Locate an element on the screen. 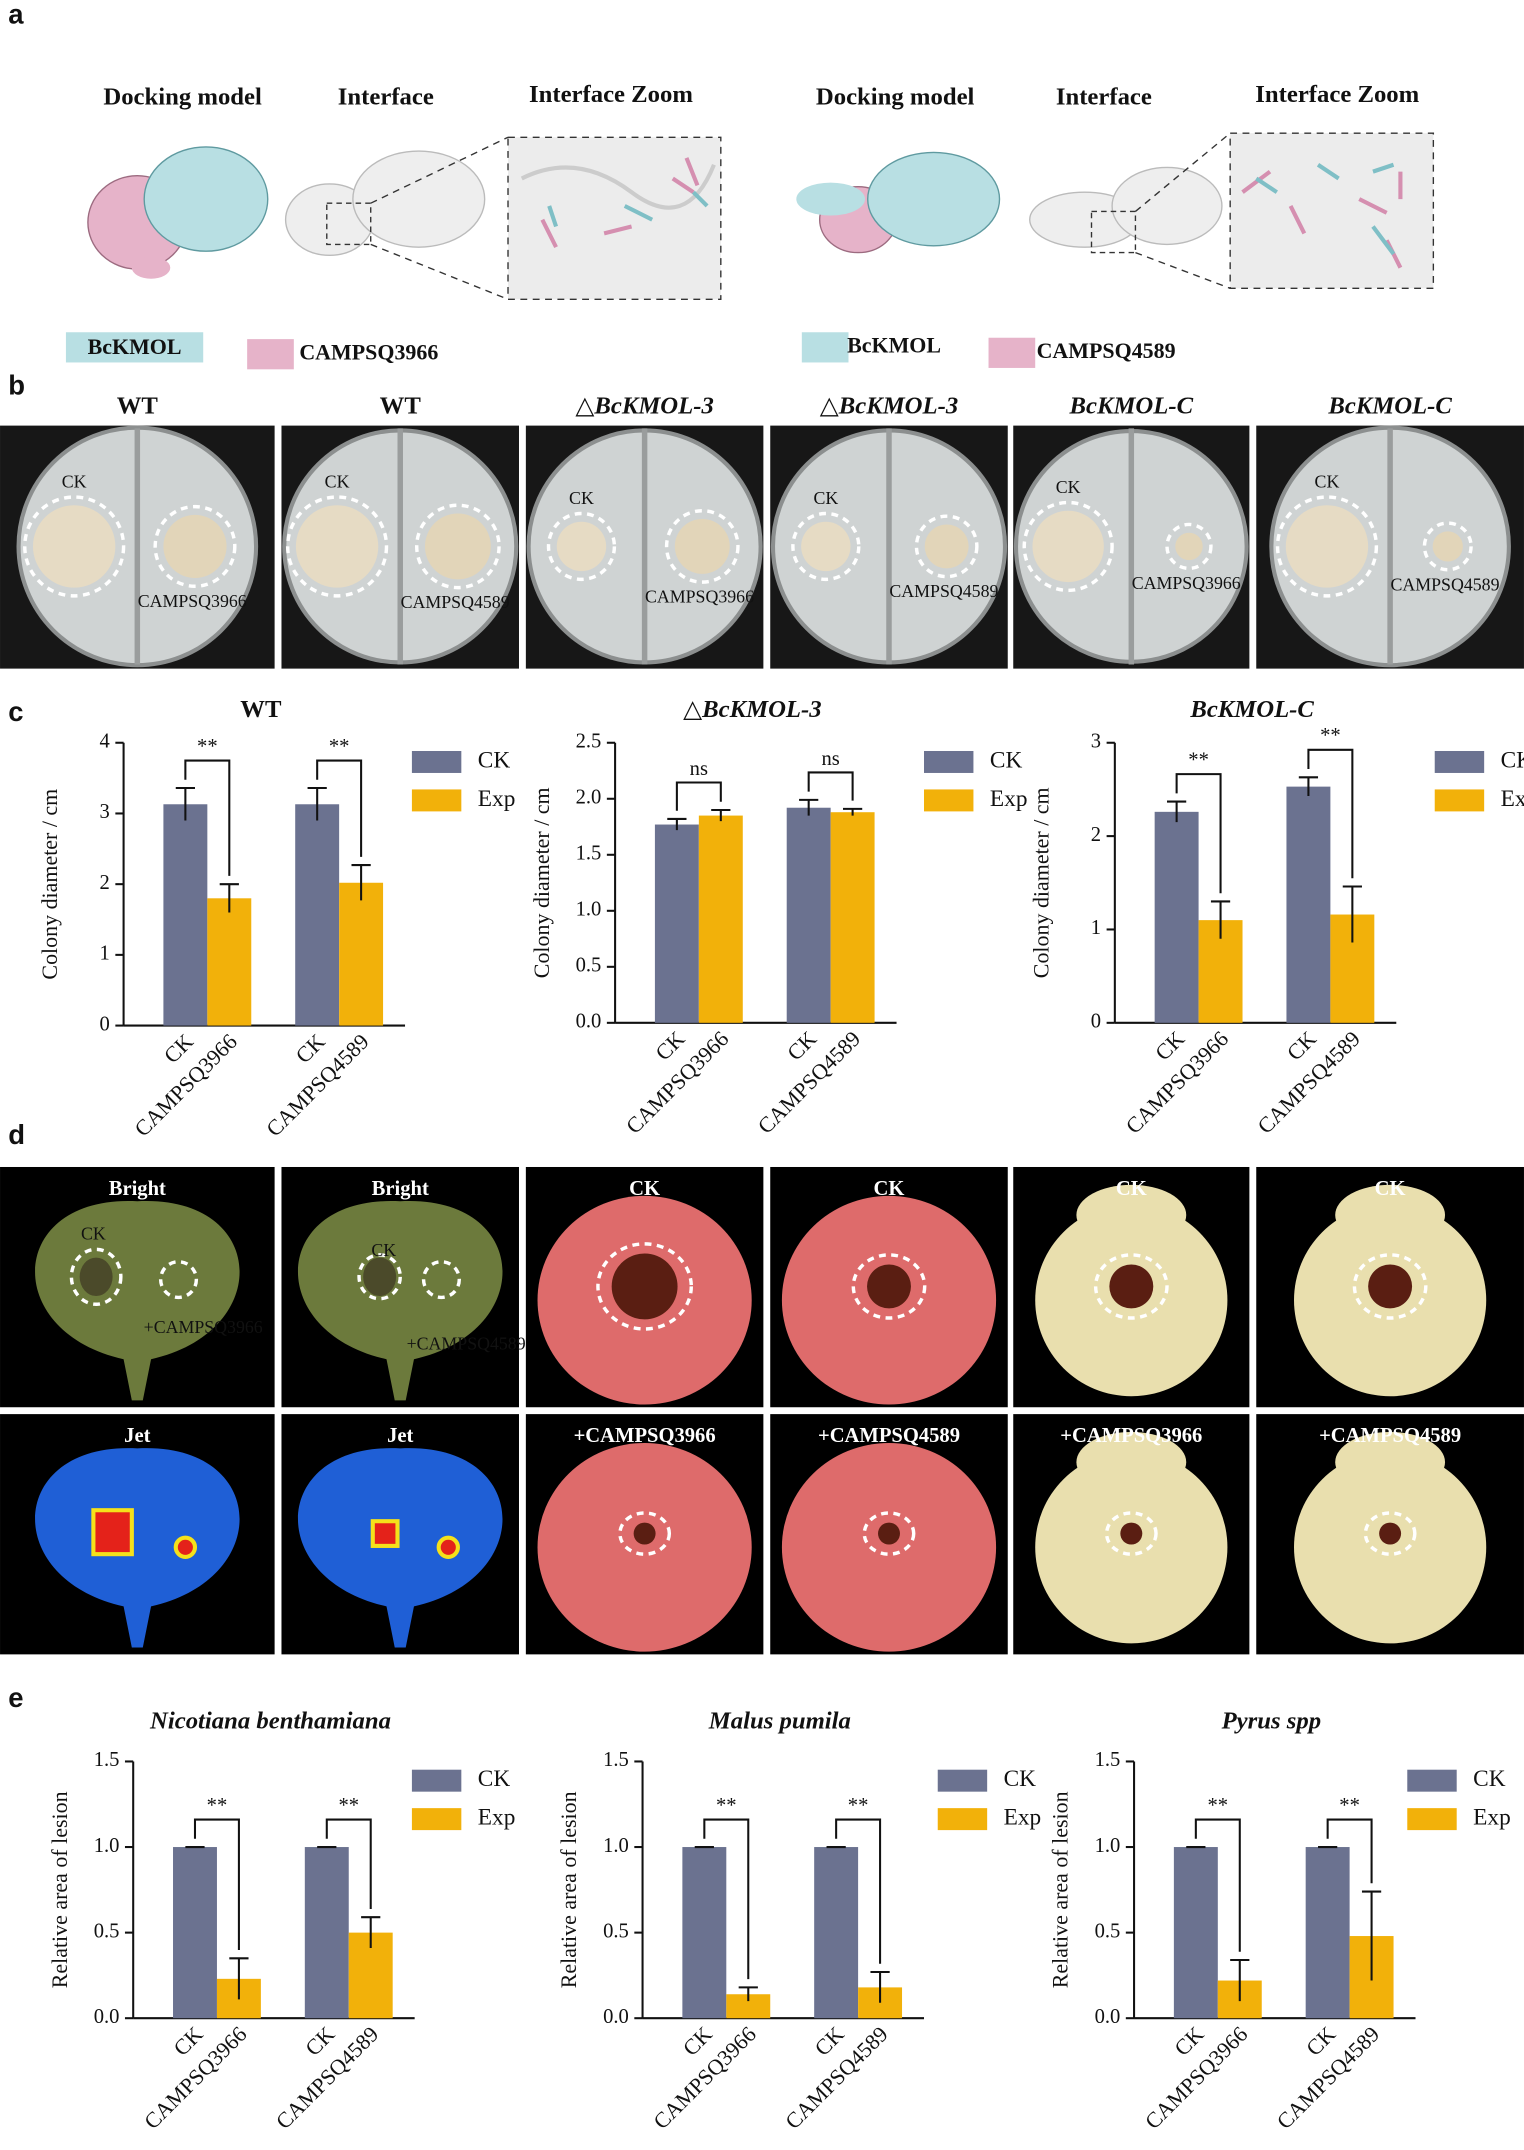 The width and height of the screenshot is (1524, 2150). plate-title: WT is located at coordinates (401, 405).